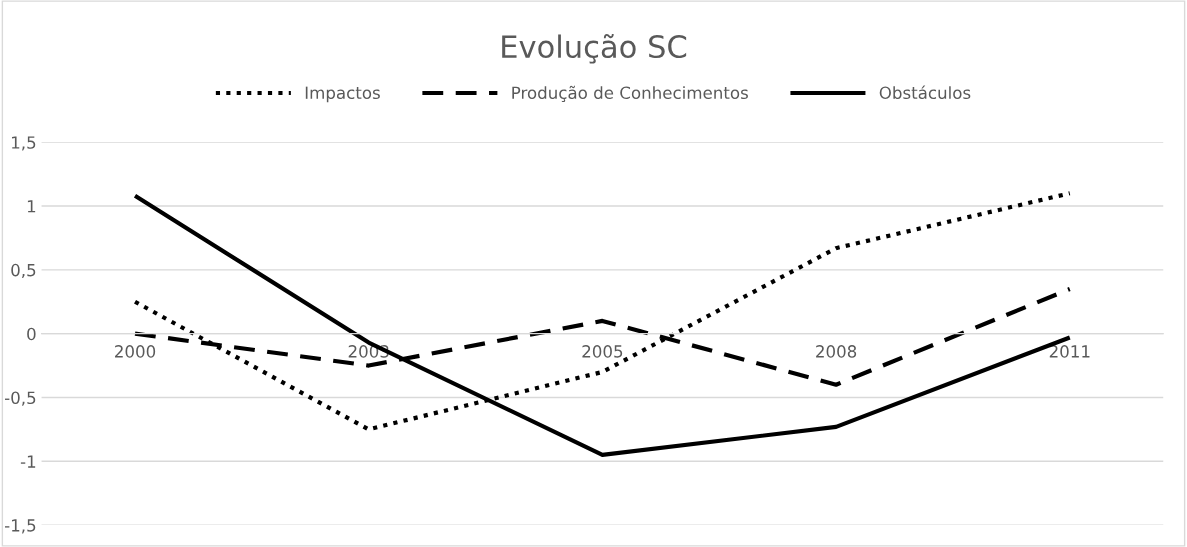  Describe the element at coordinates (31, 334) in the screenshot. I see `y-tick-label: 0` at that location.